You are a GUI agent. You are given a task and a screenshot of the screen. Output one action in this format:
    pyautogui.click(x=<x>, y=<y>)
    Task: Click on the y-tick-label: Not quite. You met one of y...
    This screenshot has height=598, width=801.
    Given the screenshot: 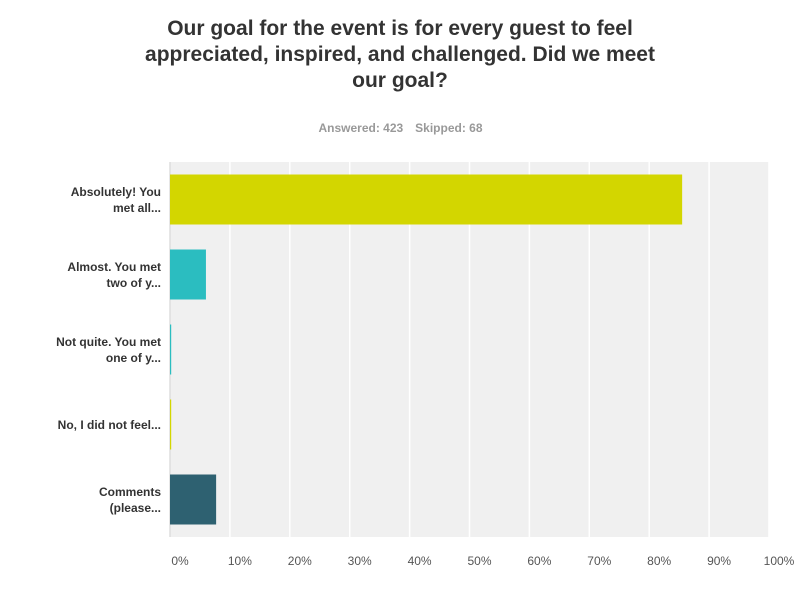 What is the action you would take?
    pyautogui.click(x=108, y=349)
    